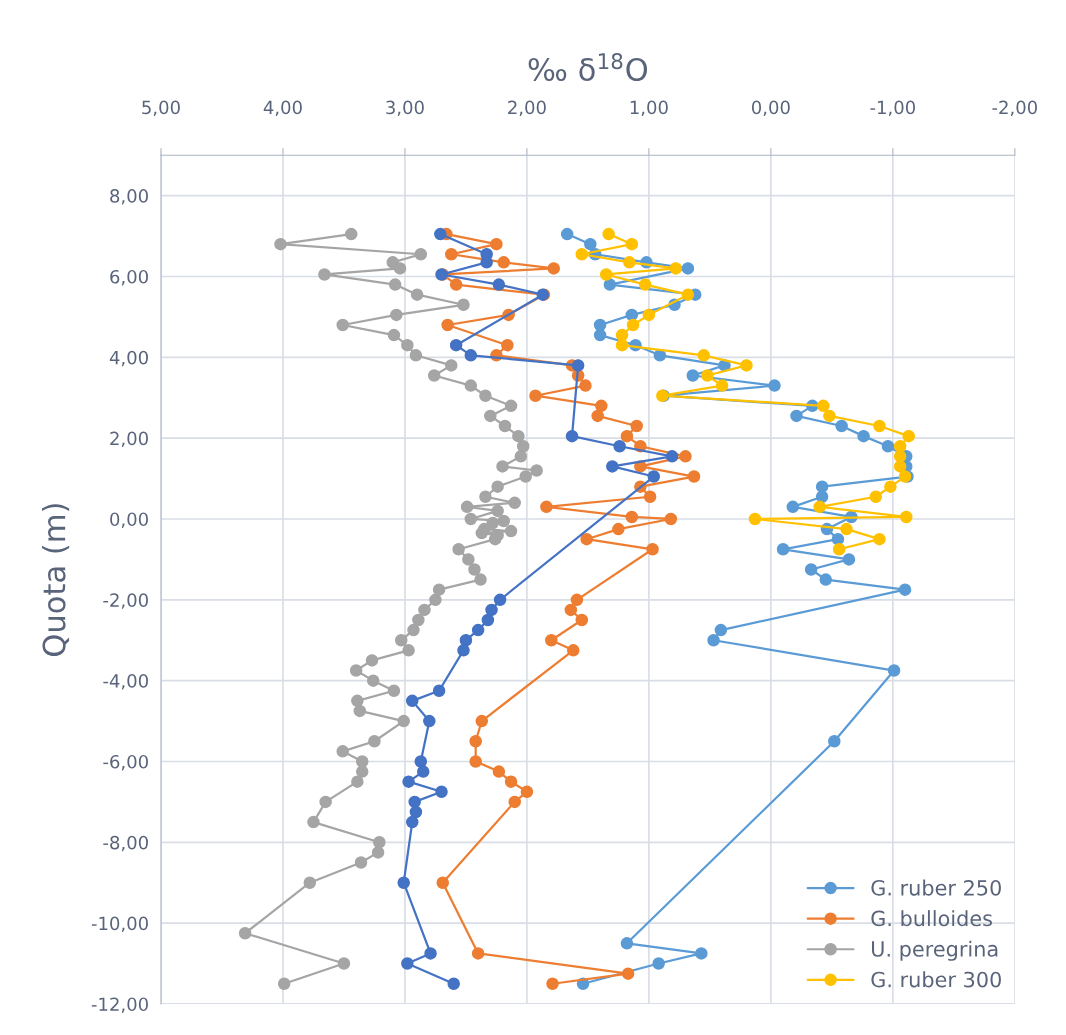  I want to click on y-tick-label: -10,00, so click(119, 924).